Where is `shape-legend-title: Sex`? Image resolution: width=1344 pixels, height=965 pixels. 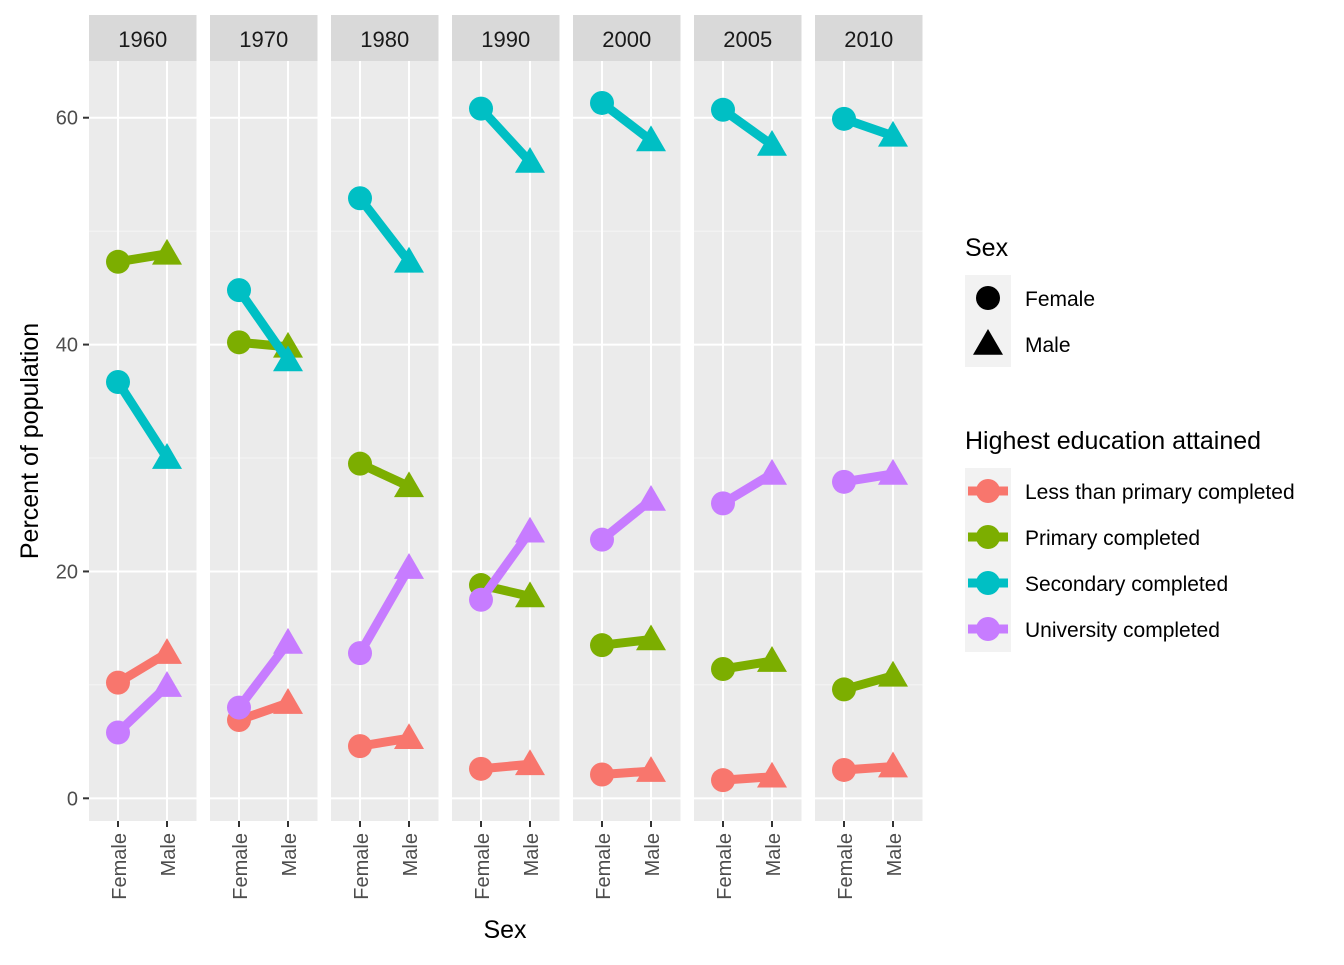
shape-legend-title: Sex is located at coordinates (987, 248).